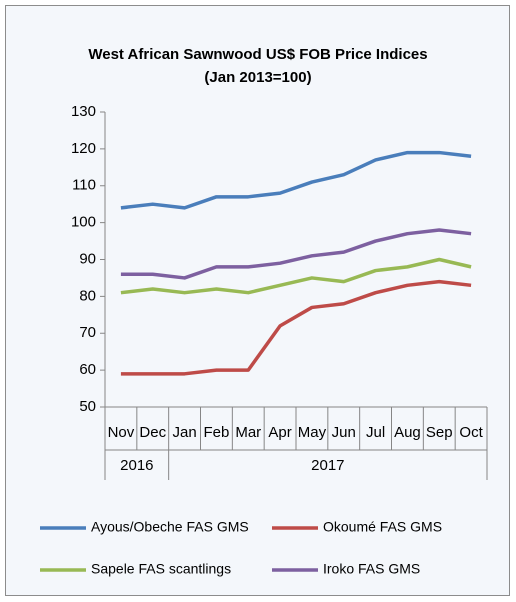 Image resolution: width=516 pixels, height=602 pixels. What do you see at coordinates (136, 465) in the screenshot?
I see `x-group-label: 2016` at bounding box center [136, 465].